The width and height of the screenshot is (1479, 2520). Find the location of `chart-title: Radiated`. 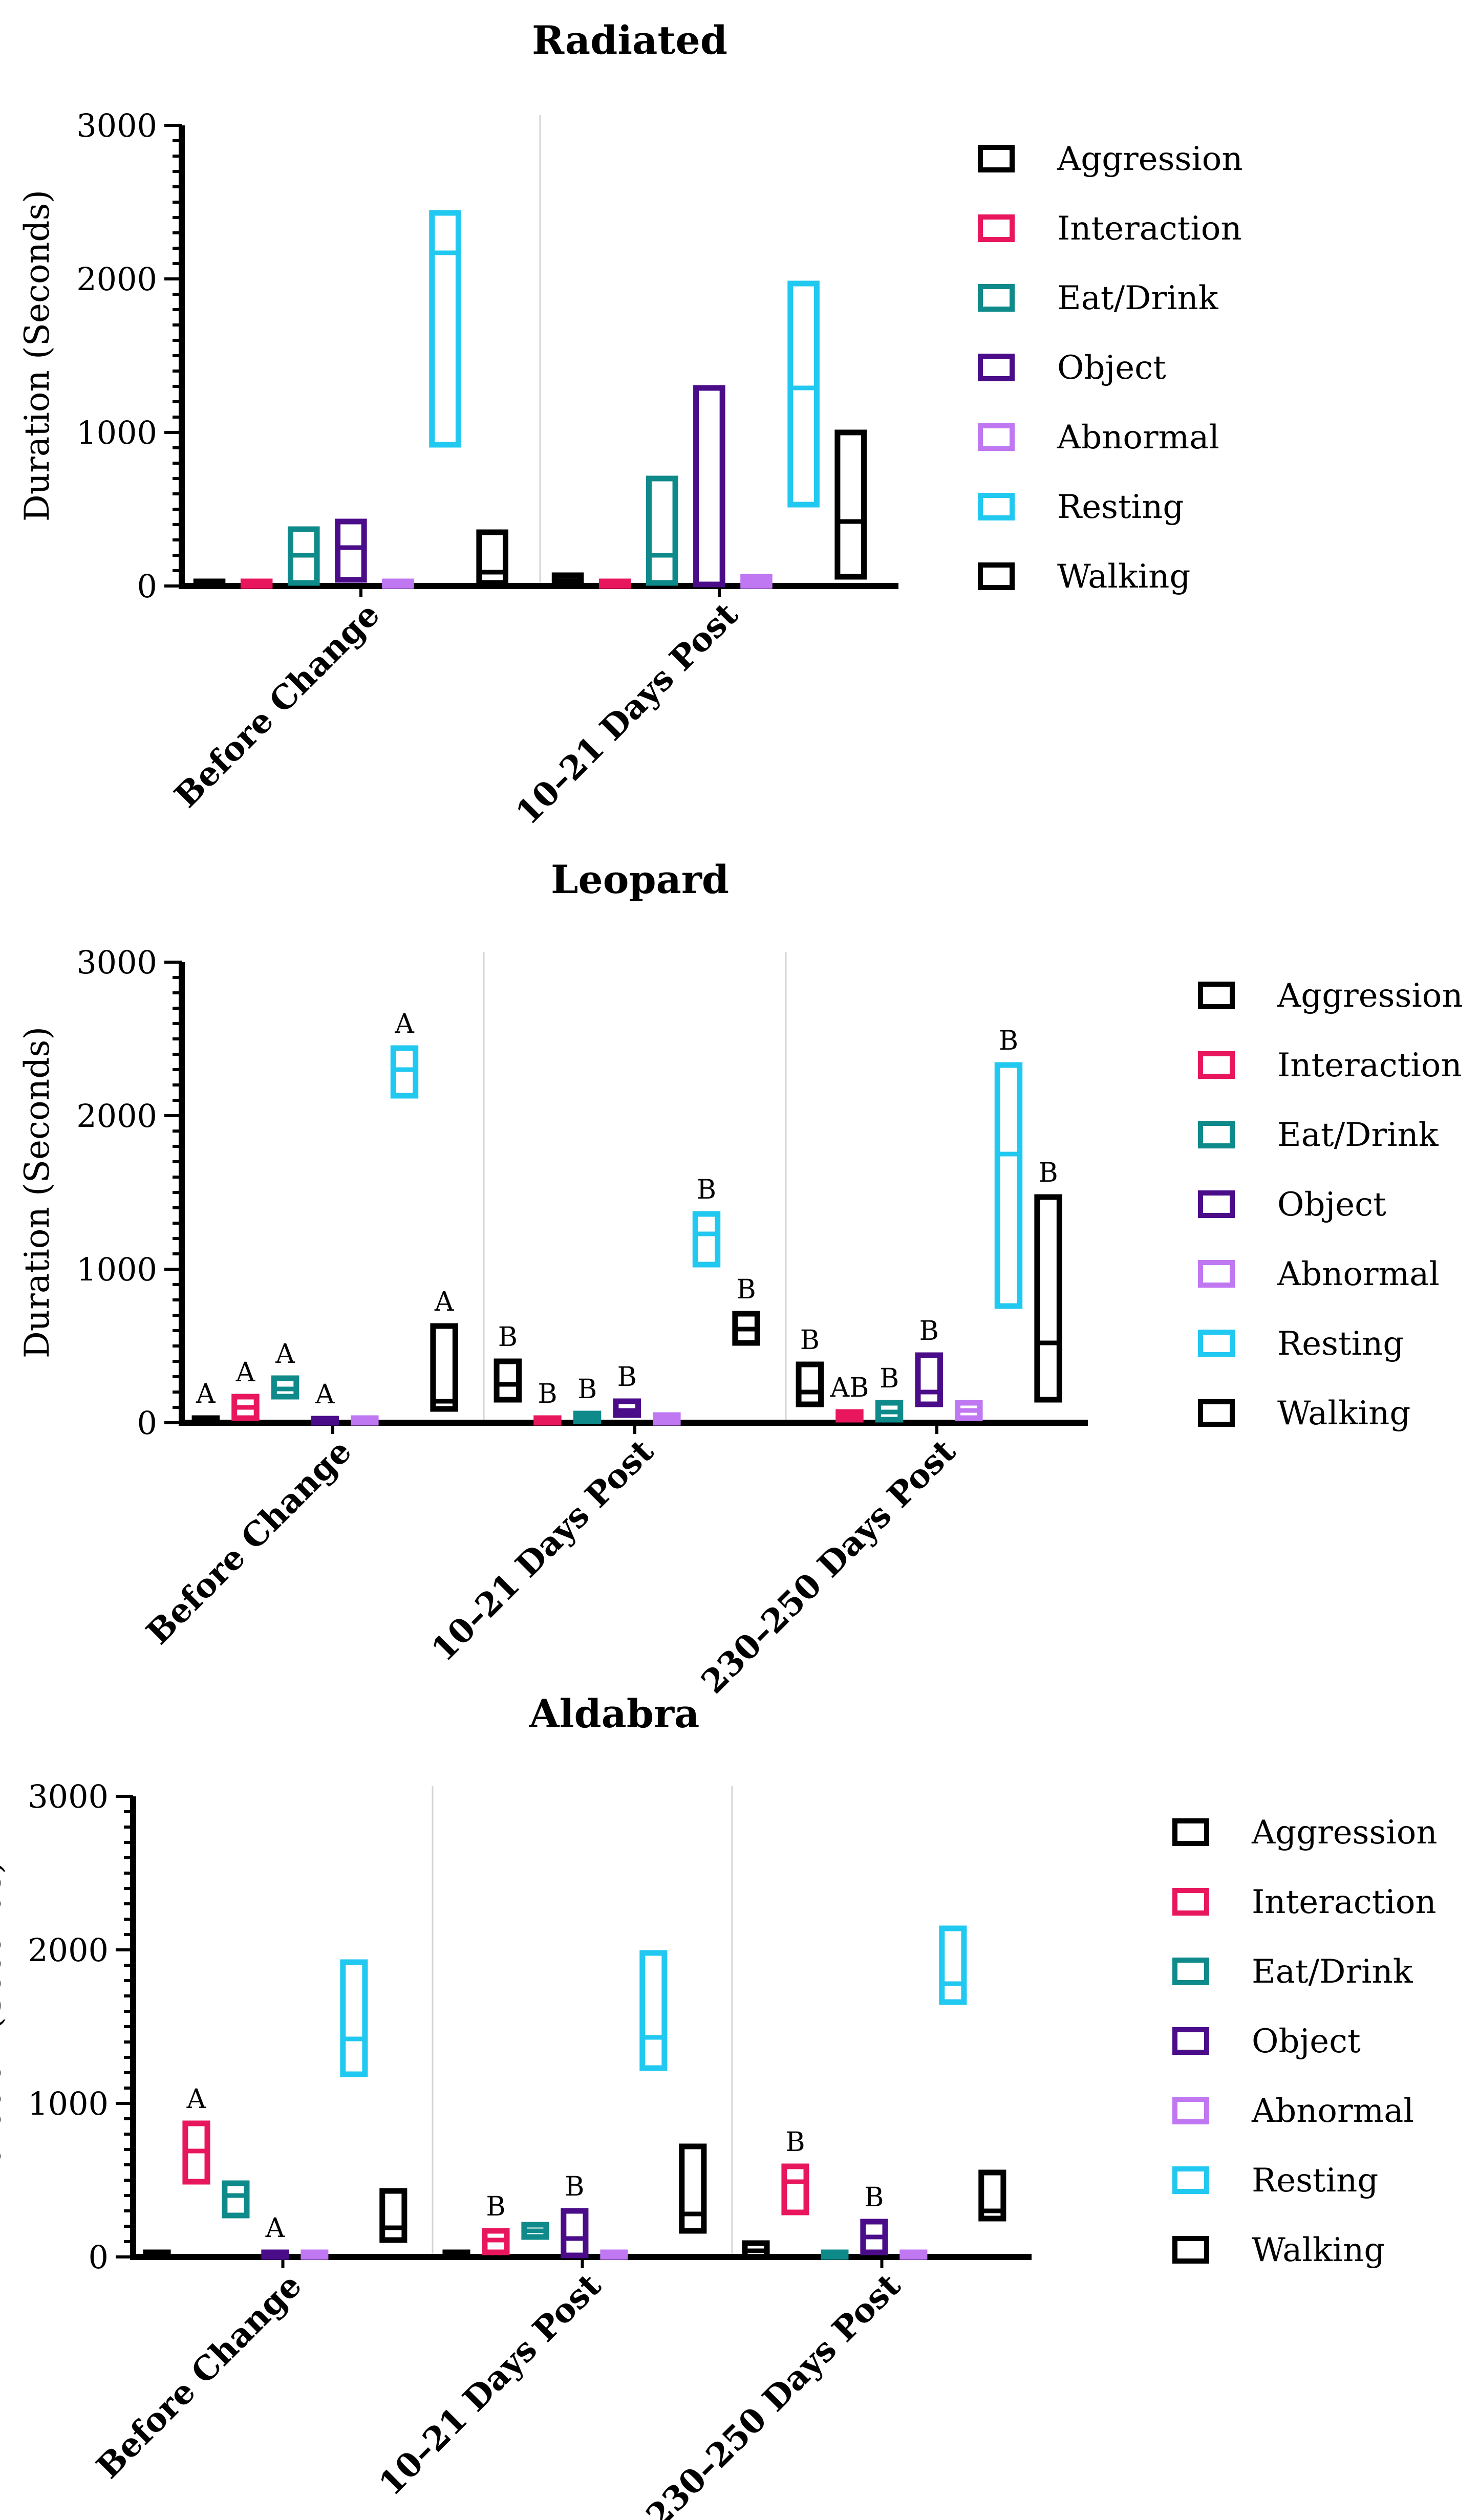

chart-title: Radiated is located at coordinates (629, 40).